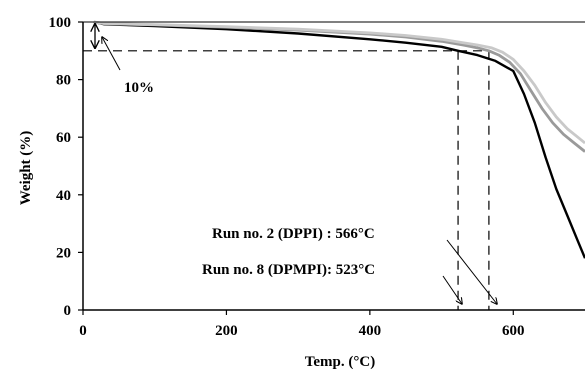 The width and height of the screenshot is (585, 373). I want to click on y-tick-label-60: 60, so click(63, 138).